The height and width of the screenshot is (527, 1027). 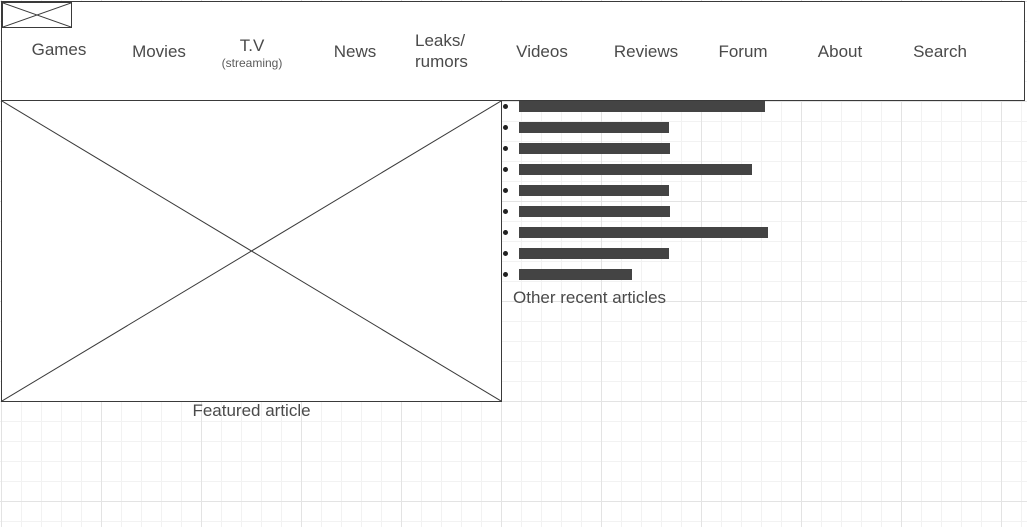 I want to click on nav-item-search-label: Search, so click(x=940, y=51).